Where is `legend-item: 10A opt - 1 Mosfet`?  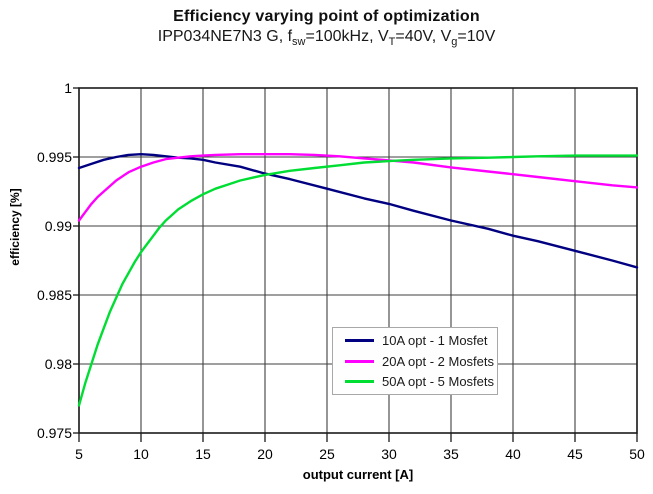 legend-item: 10A opt - 1 Mosfet is located at coordinates (421, 340).